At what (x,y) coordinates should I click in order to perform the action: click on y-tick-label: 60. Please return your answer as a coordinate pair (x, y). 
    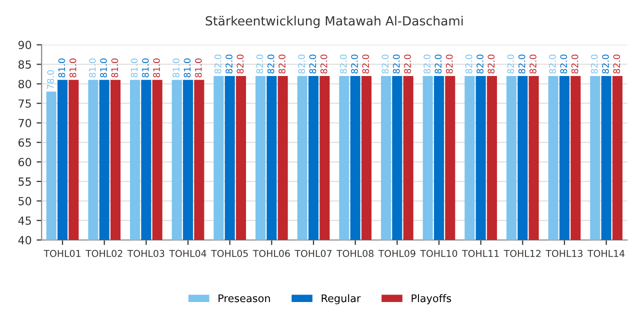
    Looking at the image, I should click on (25, 162).